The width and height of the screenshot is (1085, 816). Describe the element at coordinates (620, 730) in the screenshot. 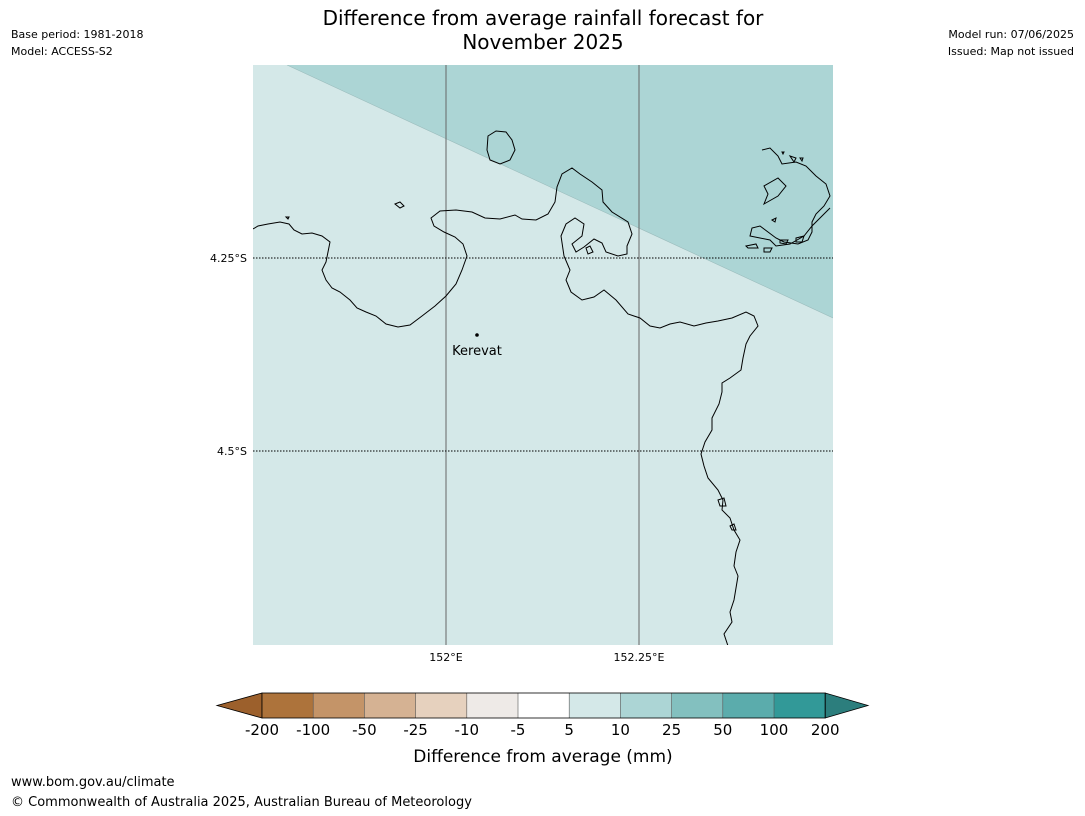

I see `colorbar-tick-label: 10` at that location.